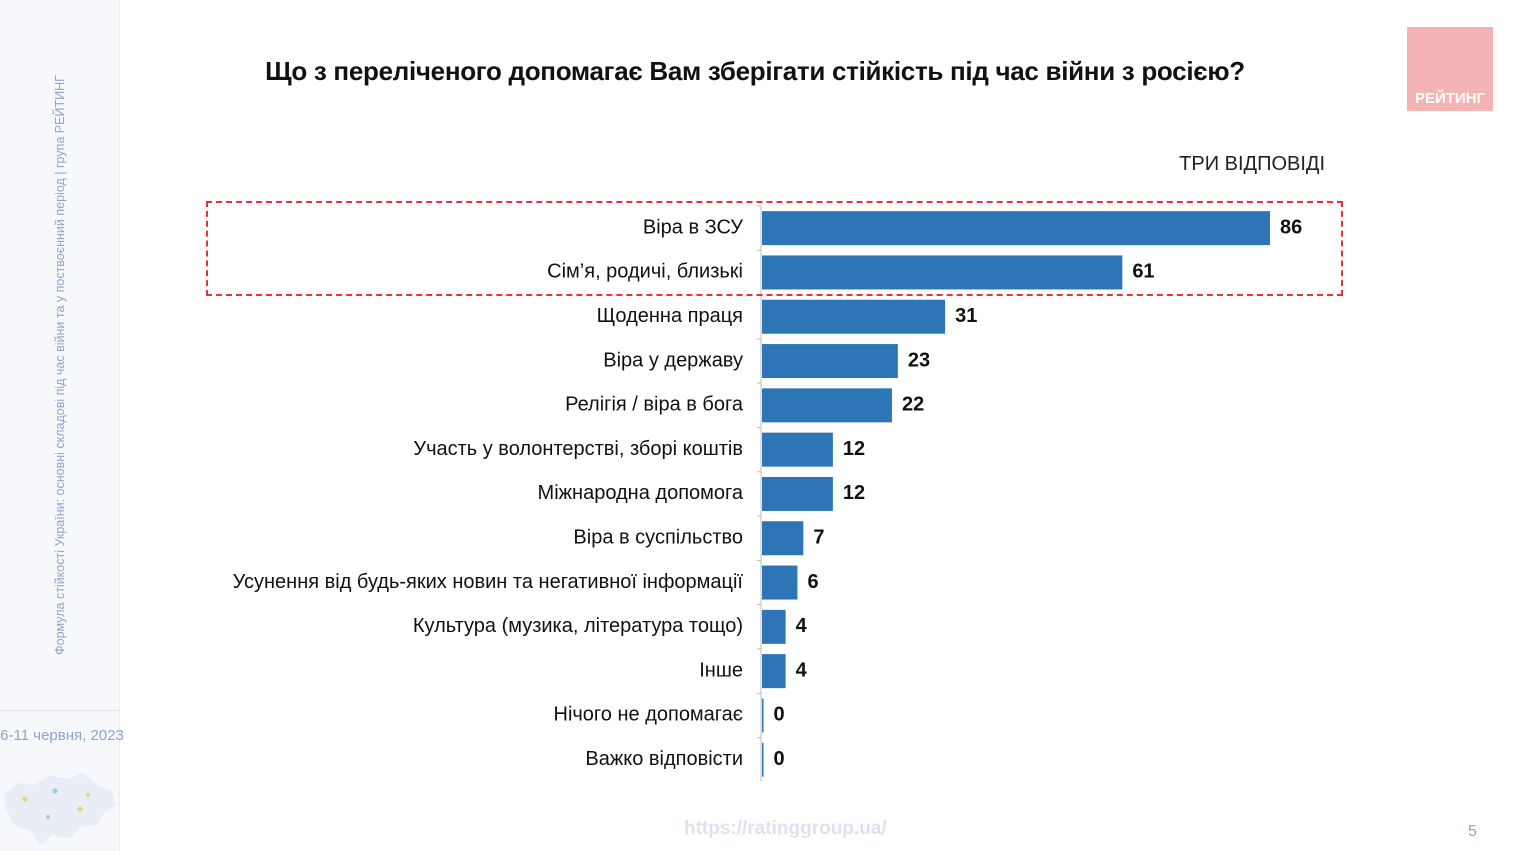 Image resolution: width=1513 pixels, height=851 pixels. I want to click on data-label: 6, so click(812, 582).